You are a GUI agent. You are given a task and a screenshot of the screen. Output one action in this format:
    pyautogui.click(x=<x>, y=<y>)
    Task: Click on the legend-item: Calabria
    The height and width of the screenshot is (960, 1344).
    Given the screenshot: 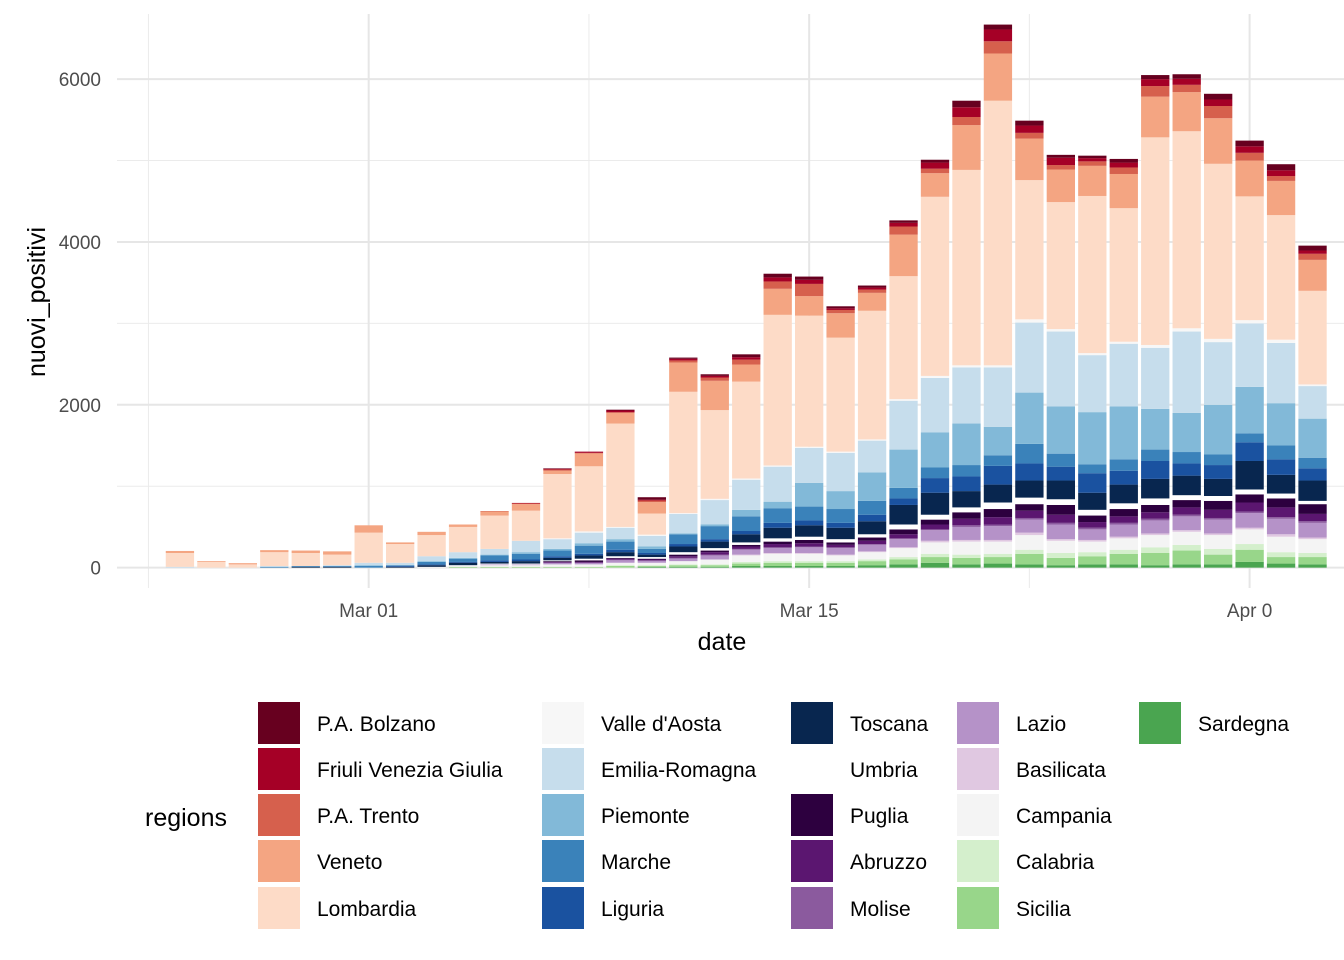 What is the action you would take?
    pyautogui.click(x=1026, y=861)
    